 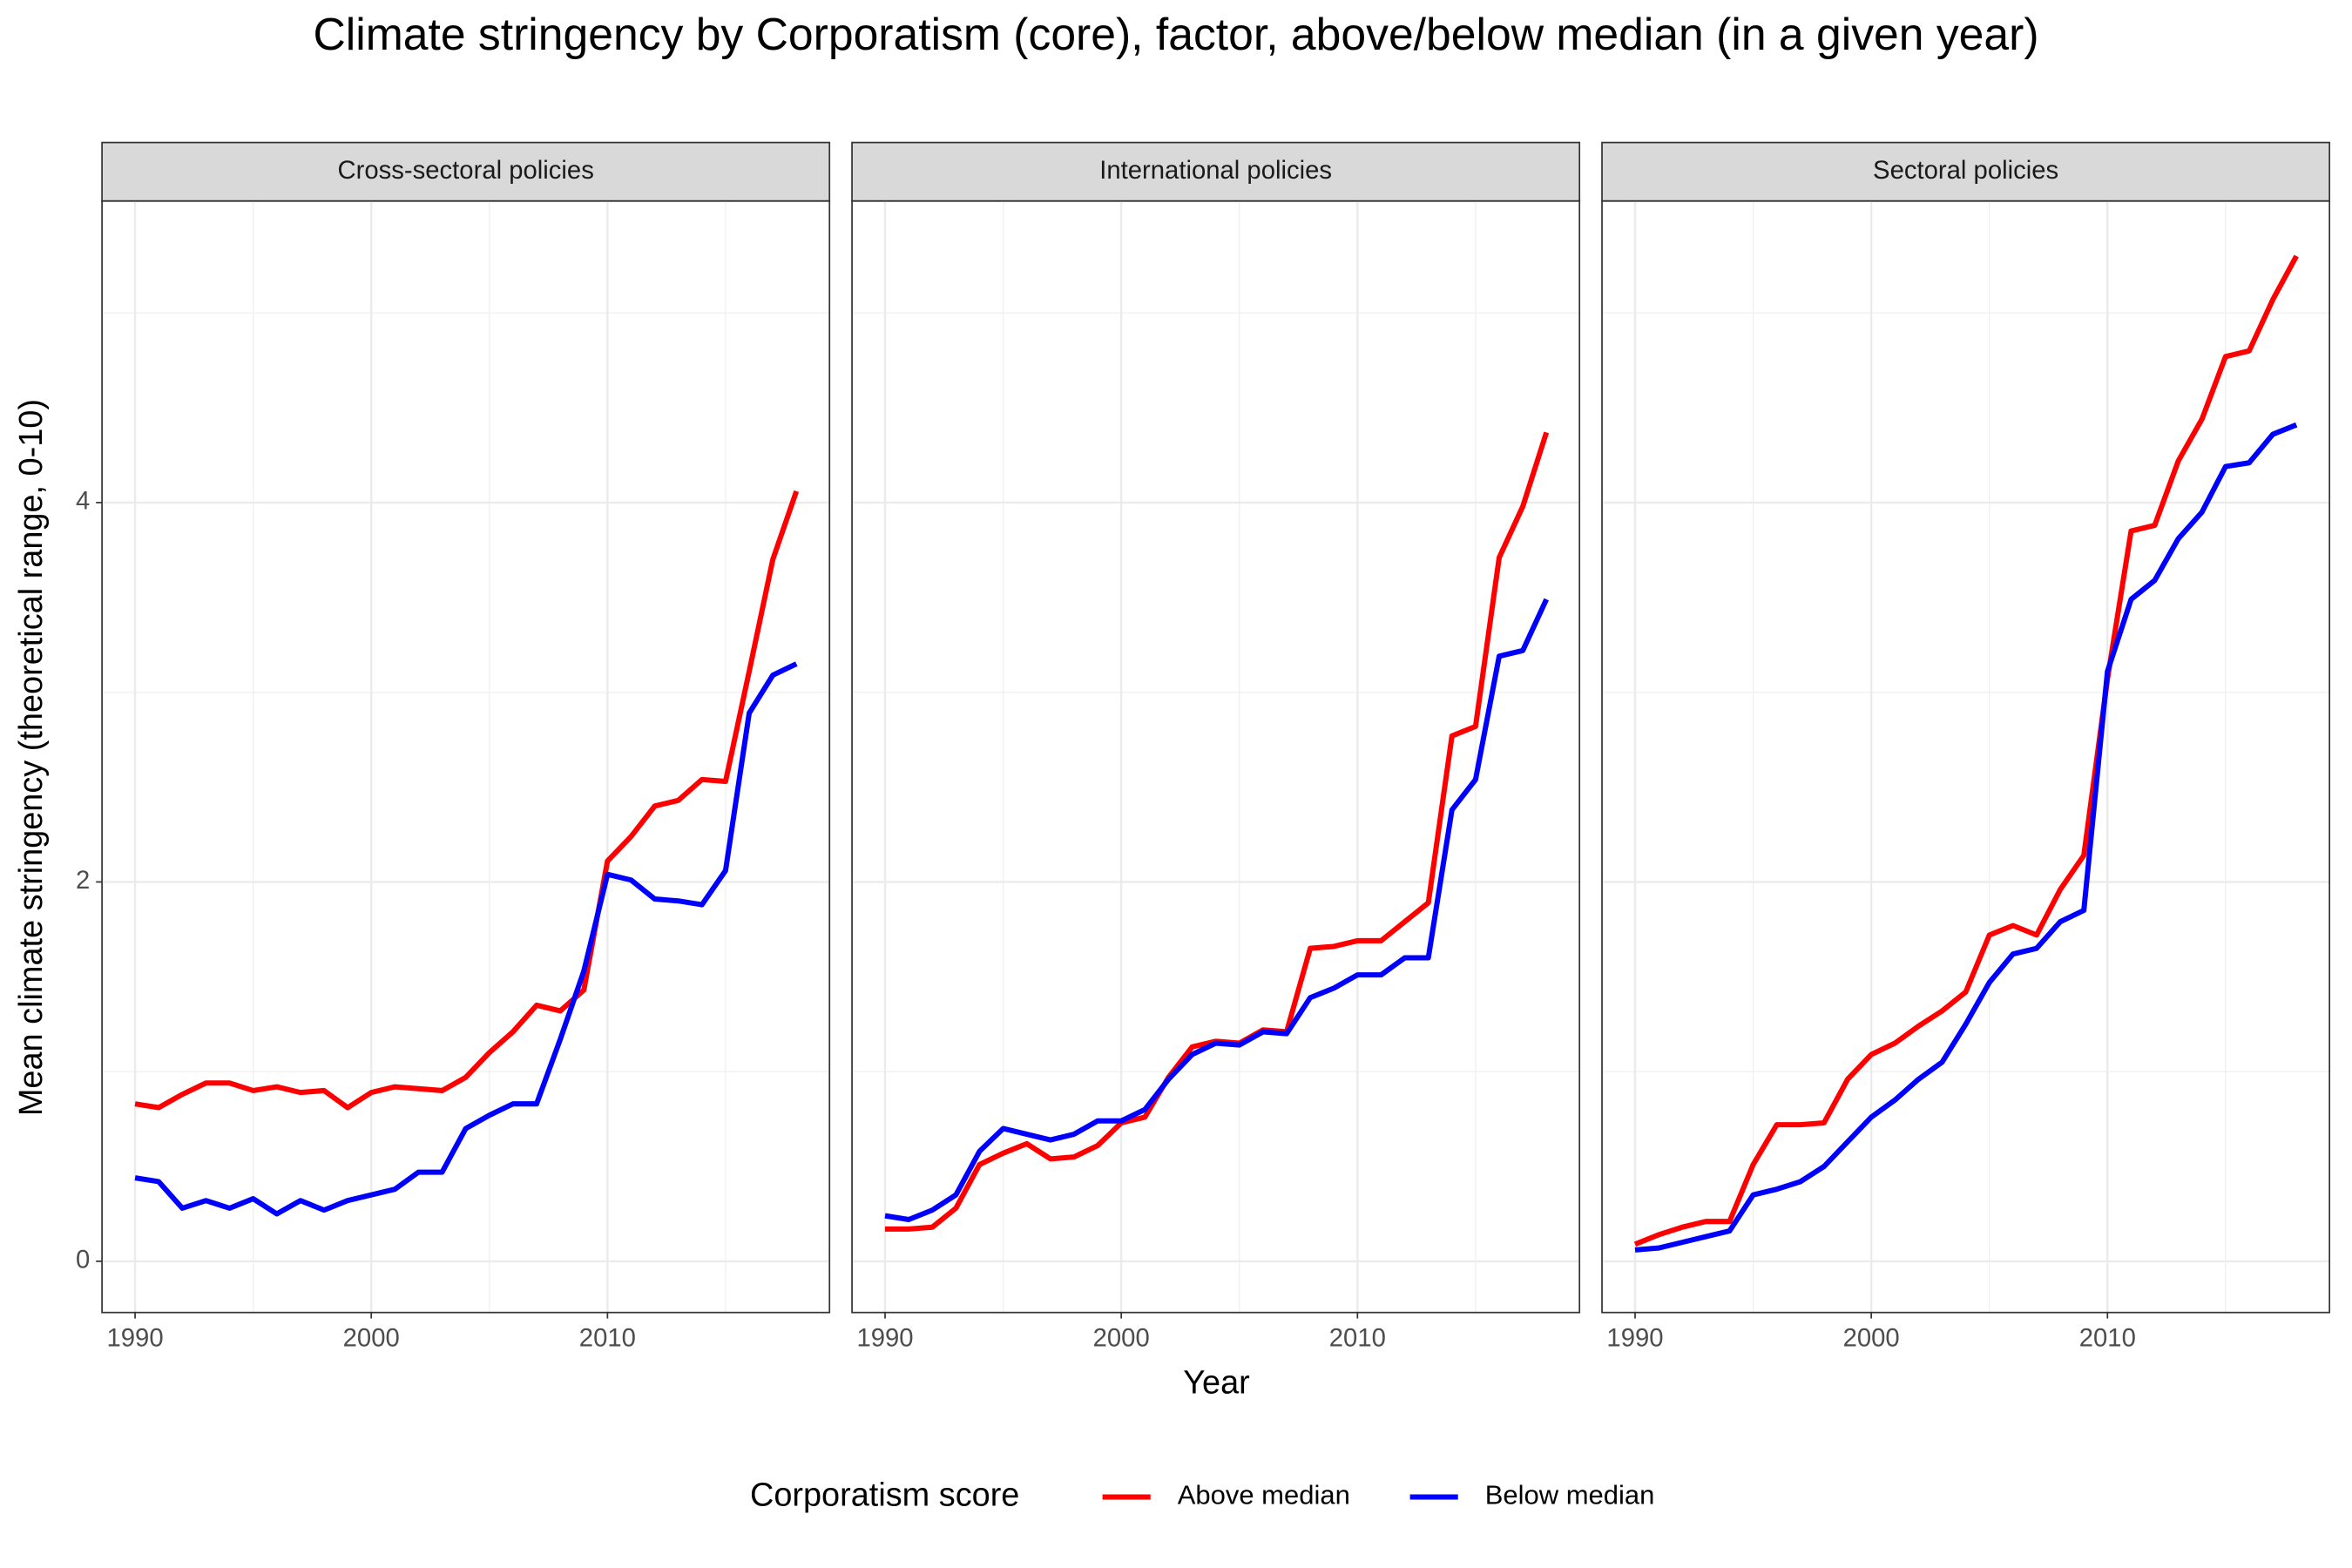 I want to click on x-axis-label: Year, so click(x=1216, y=1382).